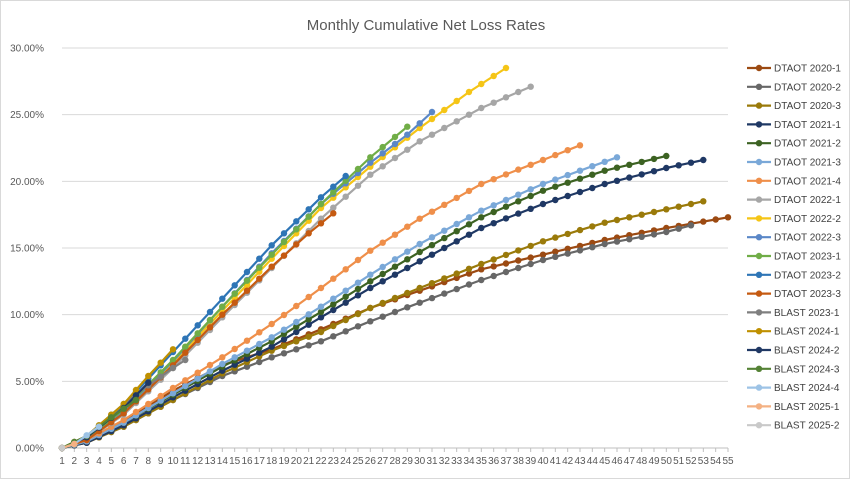 The width and height of the screenshot is (850, 480). Describe the element at coordinates (395, 461) in the screenshot. I see `x-tick-label: 28` at that location.